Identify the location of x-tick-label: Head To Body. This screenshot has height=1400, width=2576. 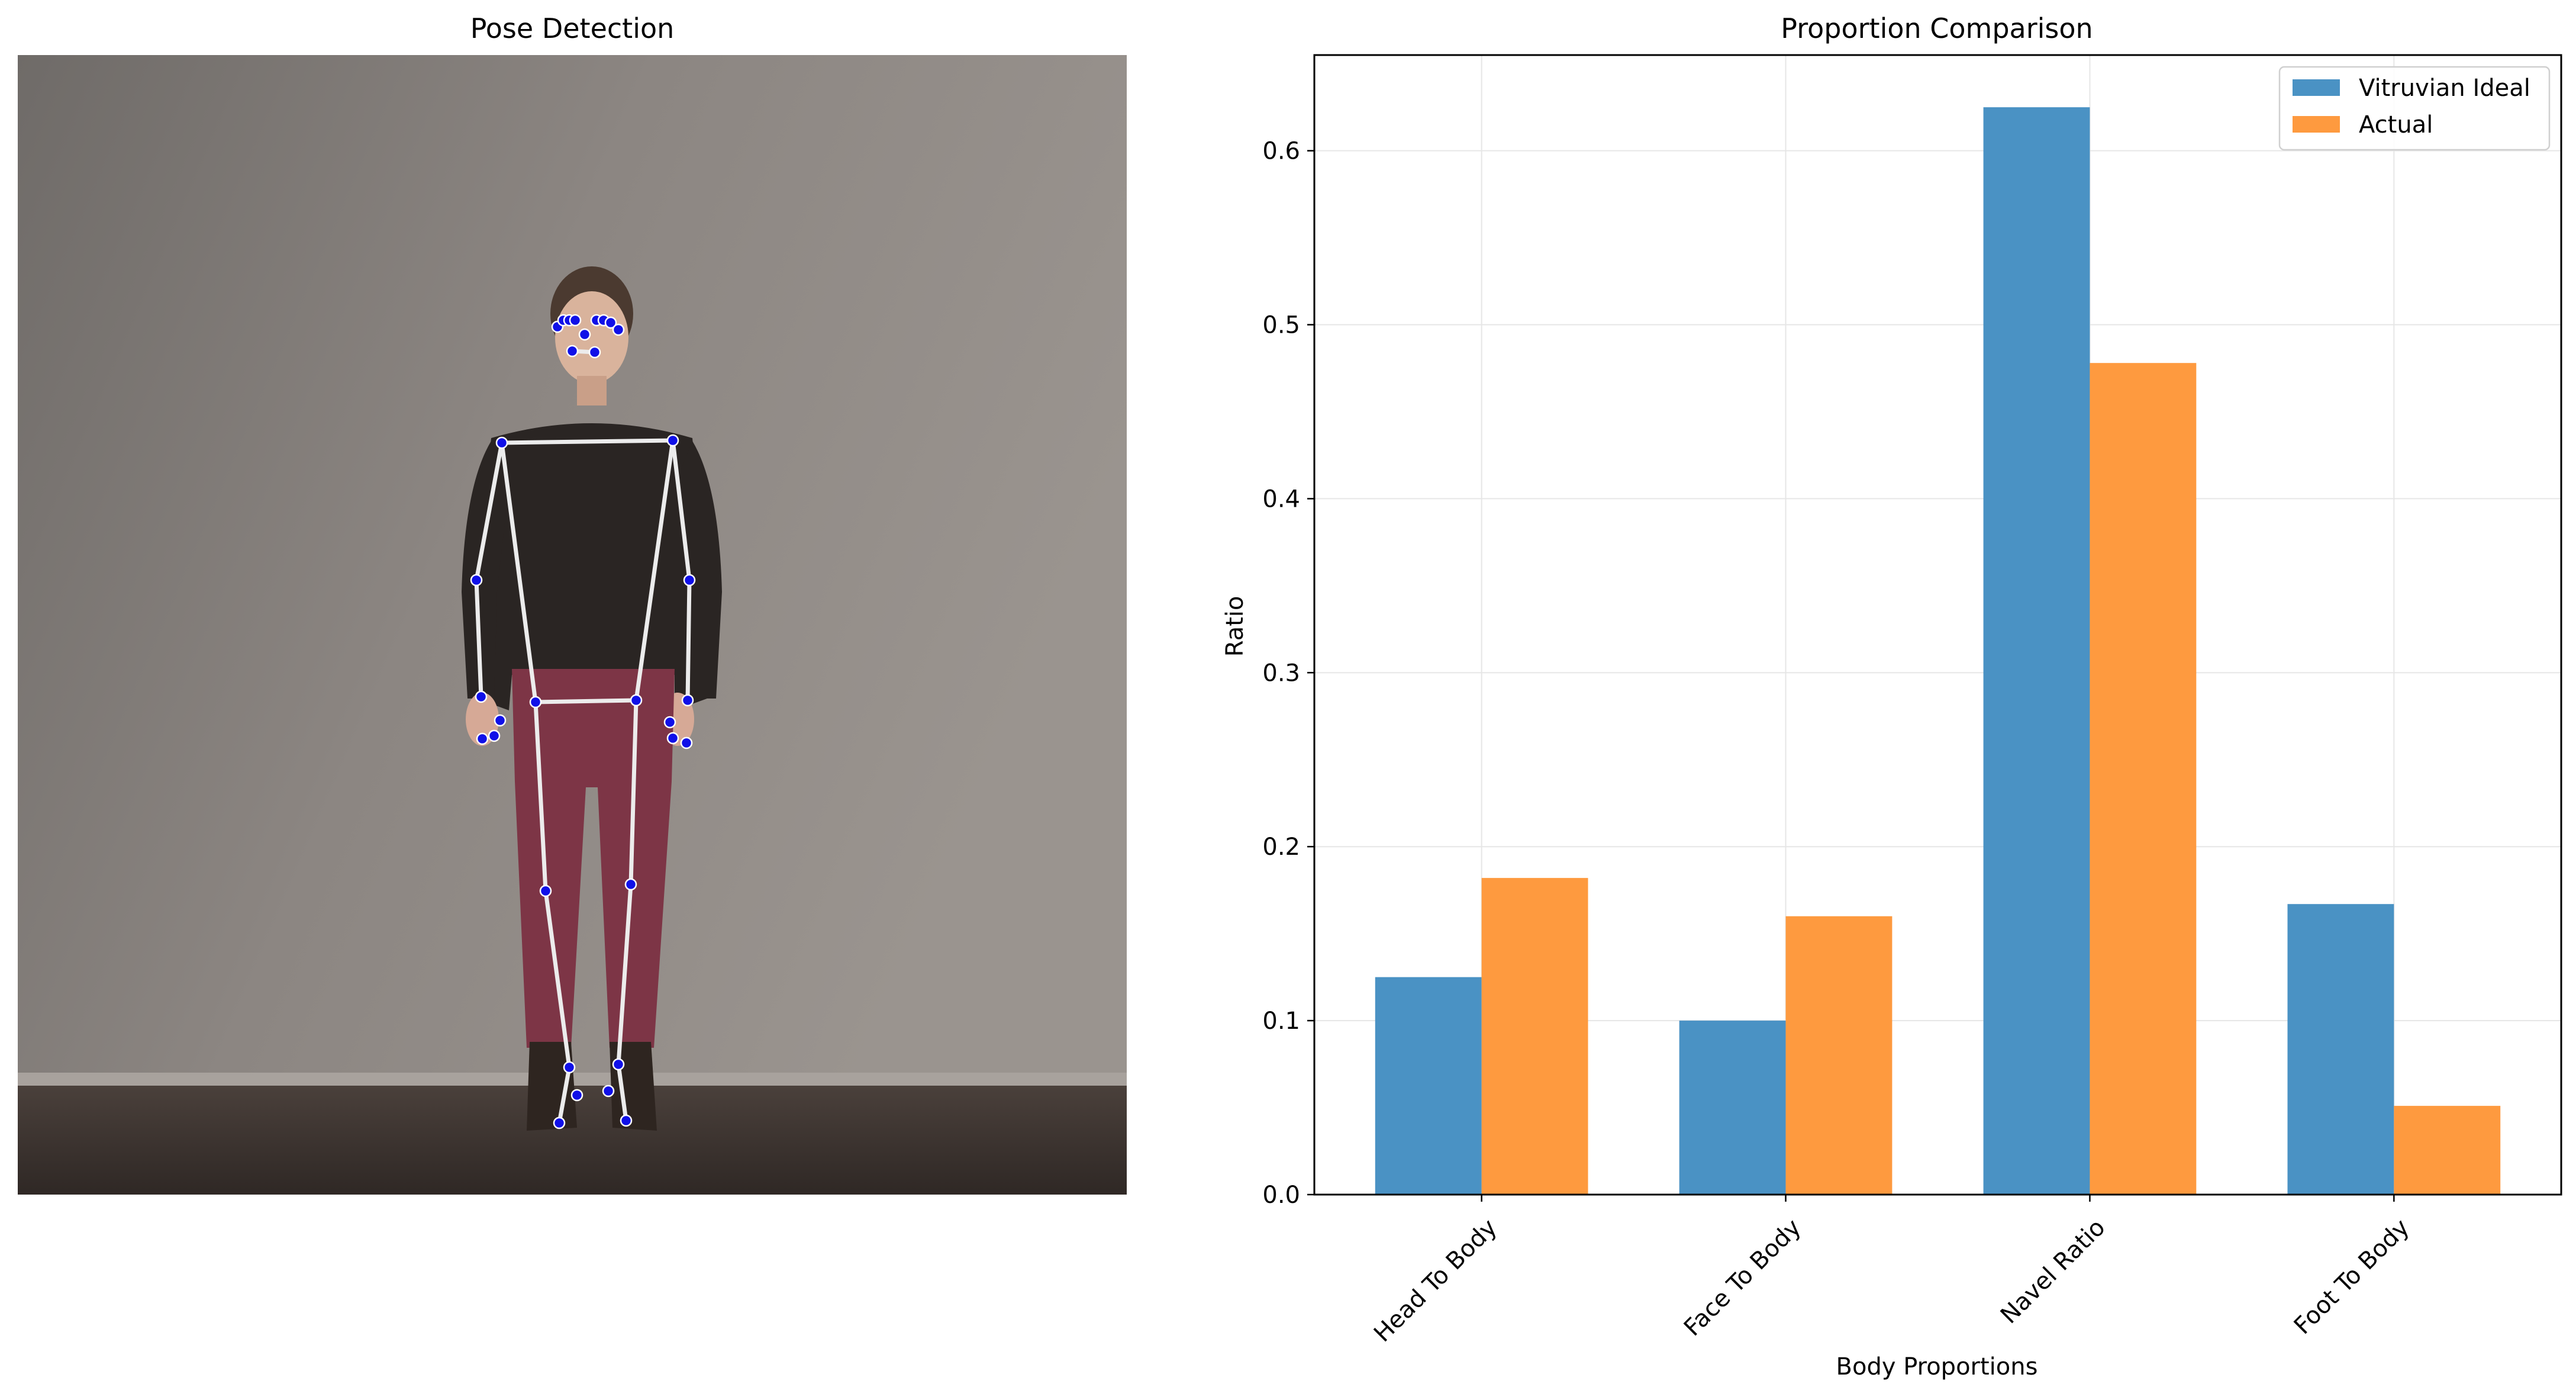
(1436, 1281).